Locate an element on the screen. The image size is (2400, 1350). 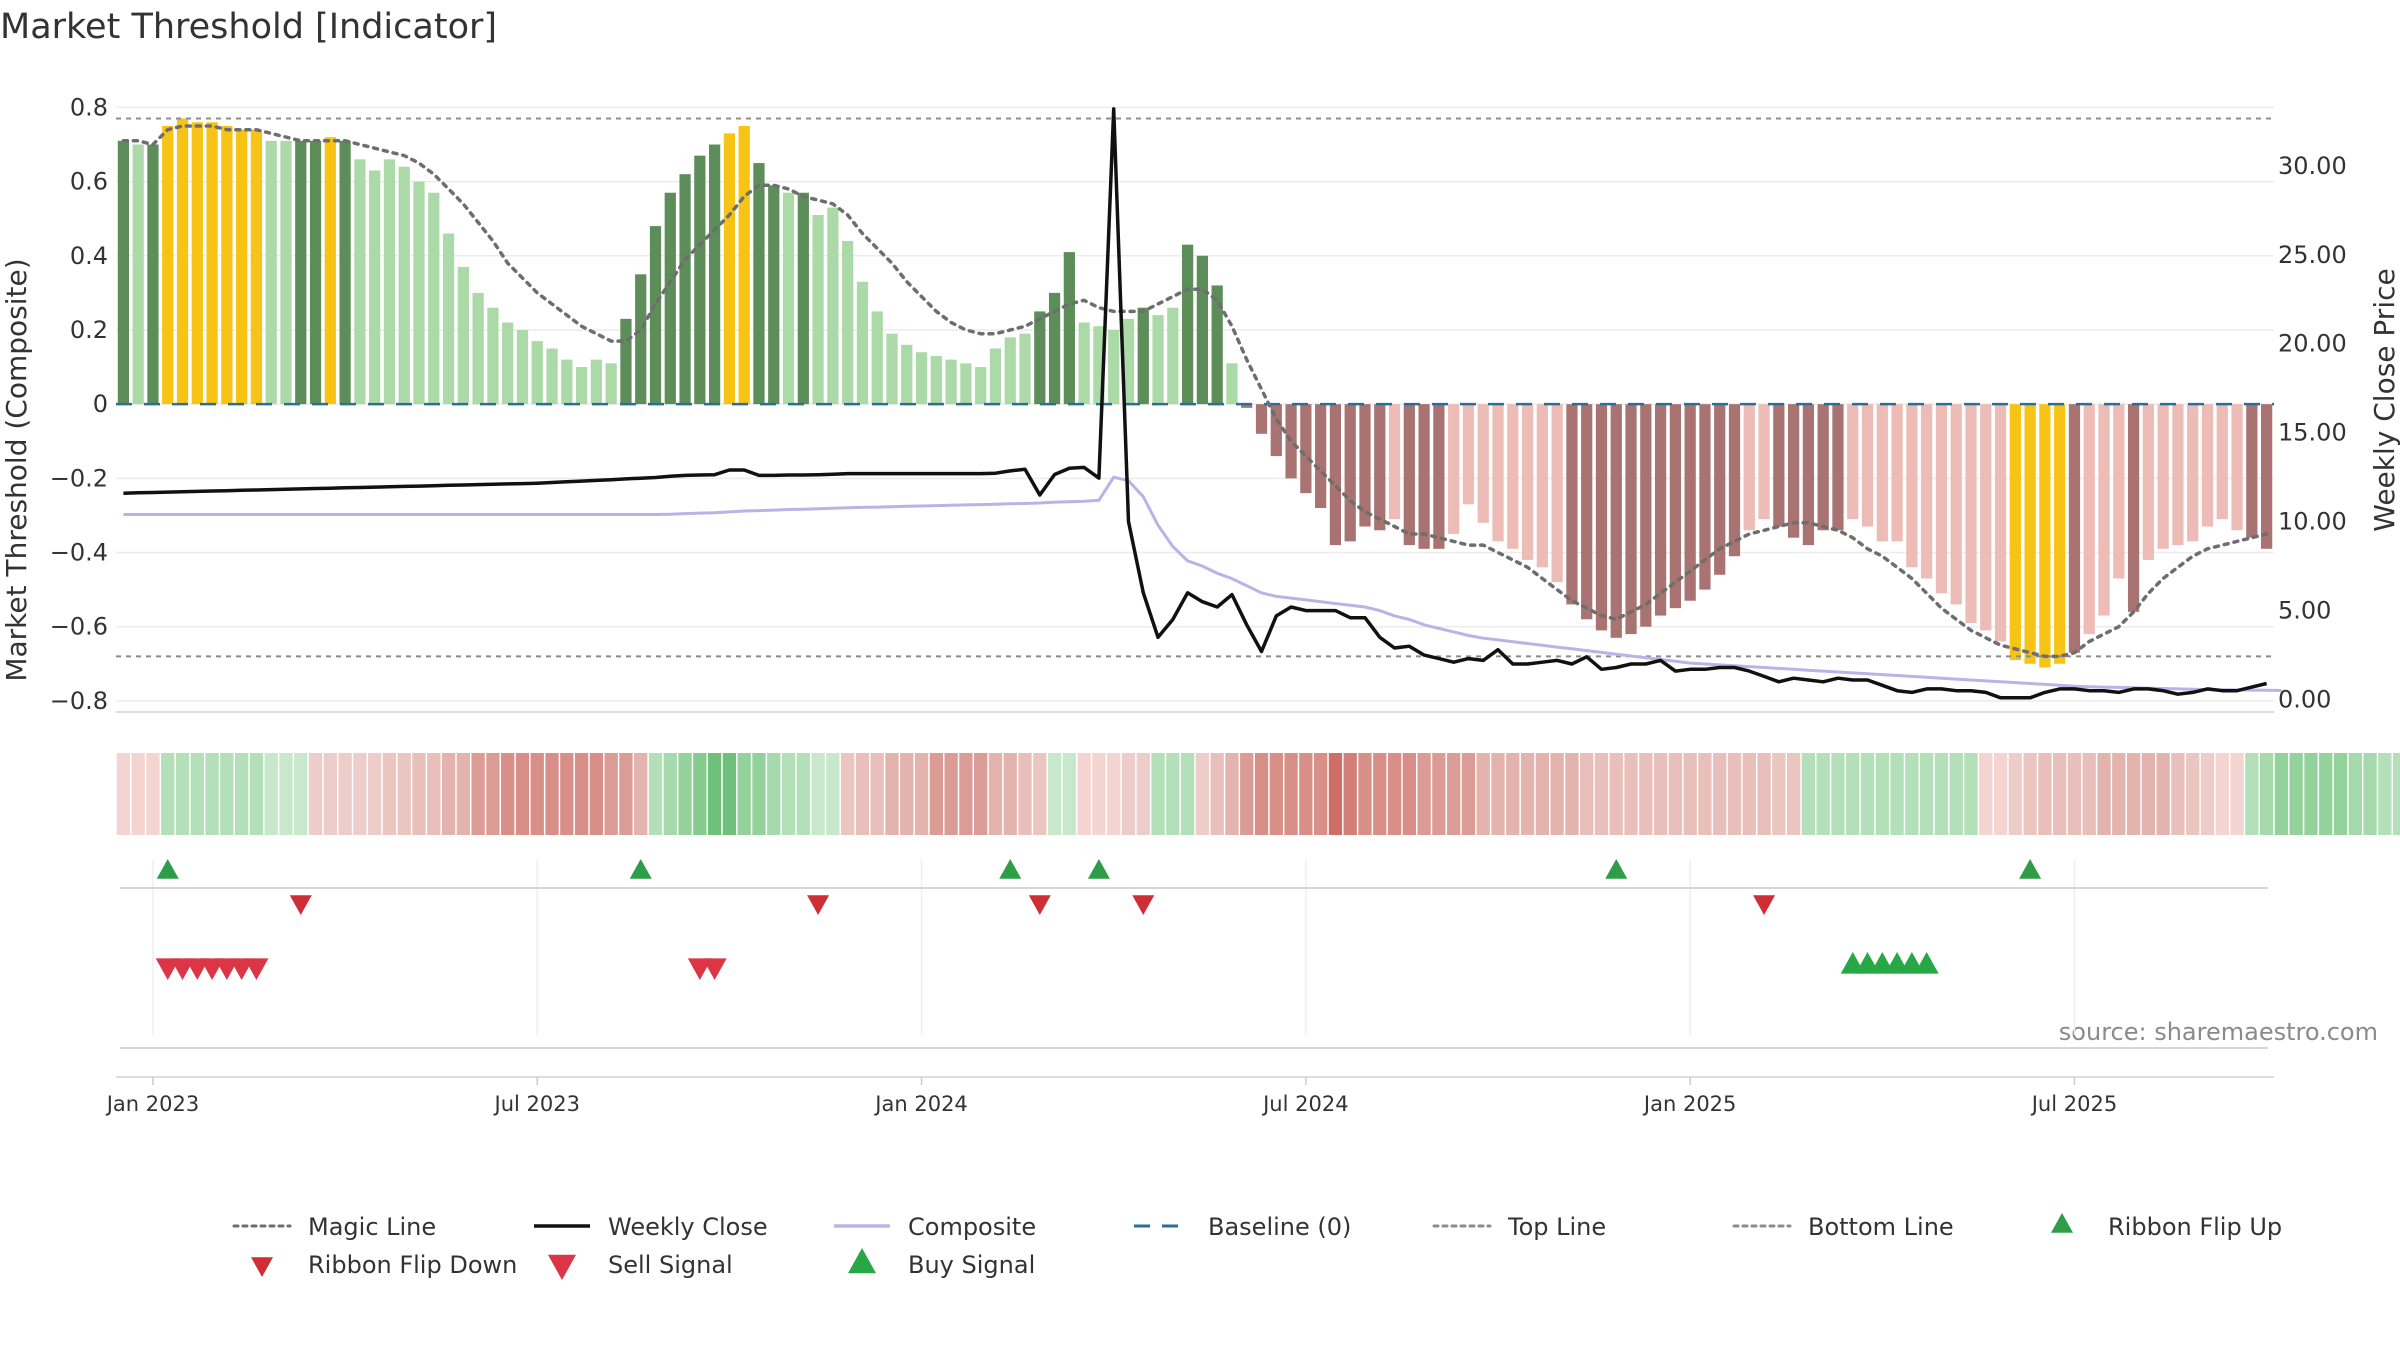
legend-label: Ribbon Flip Up is located at coordinates (2195, 1227).